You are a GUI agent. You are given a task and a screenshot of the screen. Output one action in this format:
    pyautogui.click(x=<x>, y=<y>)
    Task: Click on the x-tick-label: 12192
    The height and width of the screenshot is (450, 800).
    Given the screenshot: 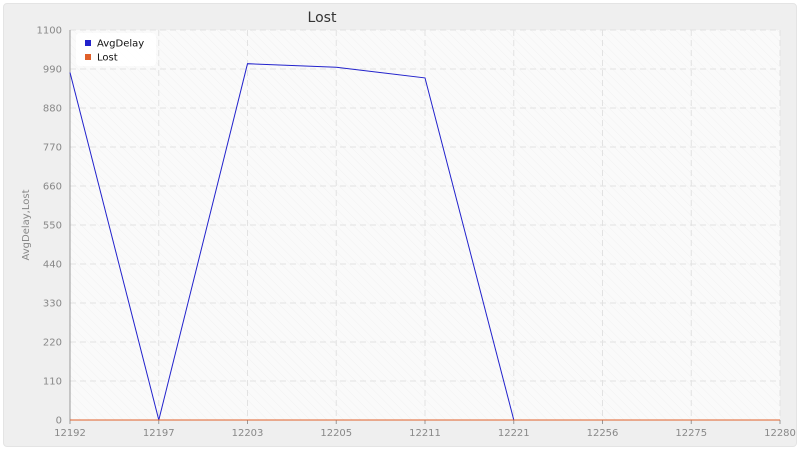 What is the action you would take?
    pyautogui.click(x=70, y=433)
    